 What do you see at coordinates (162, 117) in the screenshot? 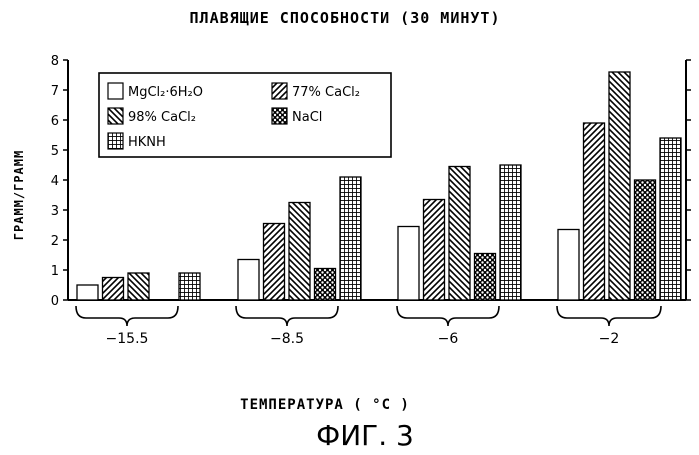
I see `legend-label: 98% CaCl₂` at bounding box center [162, 117].